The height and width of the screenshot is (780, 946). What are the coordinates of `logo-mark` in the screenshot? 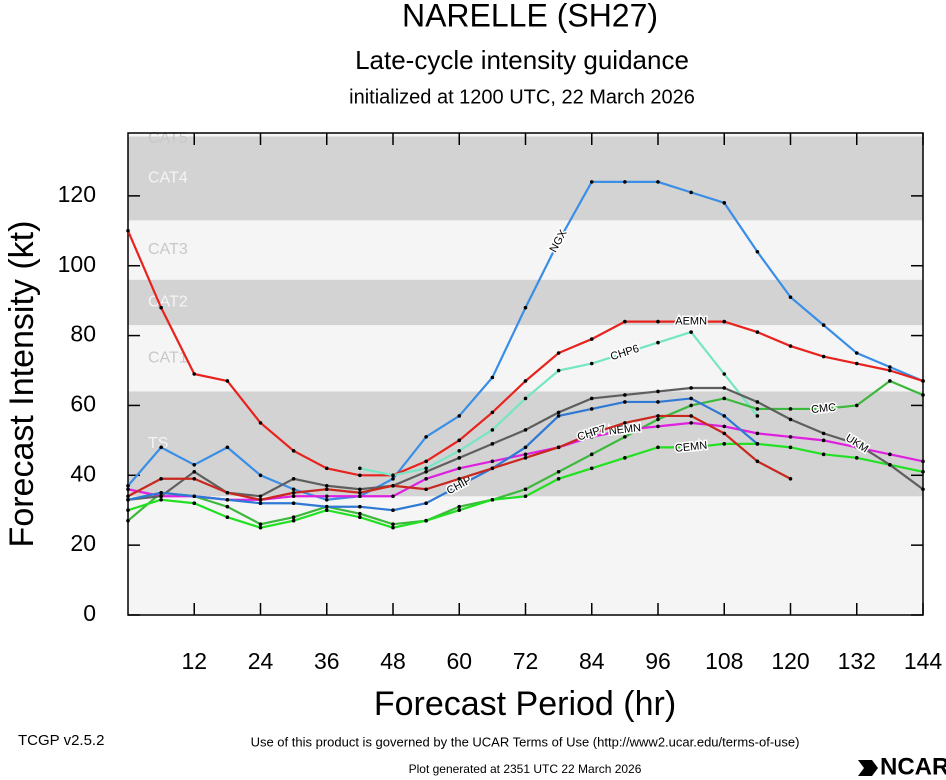 It's located at (868, 768).